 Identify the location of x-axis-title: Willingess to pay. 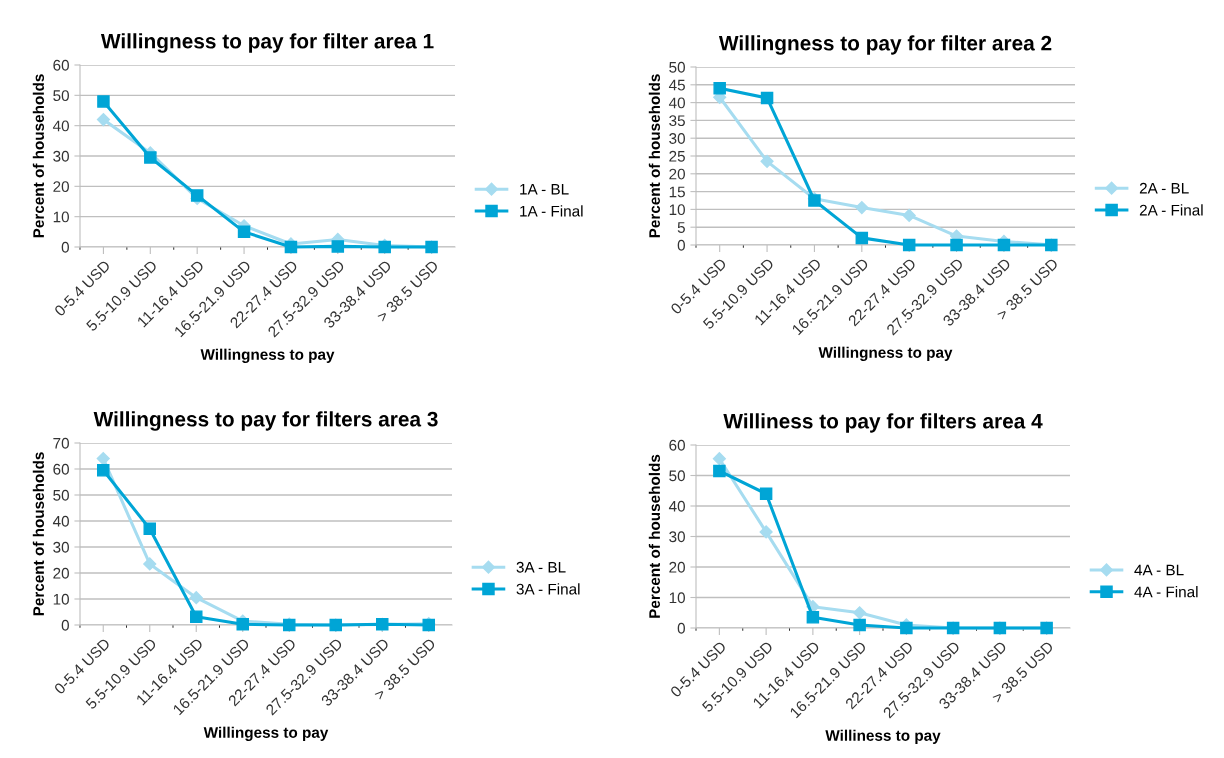
(266, 733).